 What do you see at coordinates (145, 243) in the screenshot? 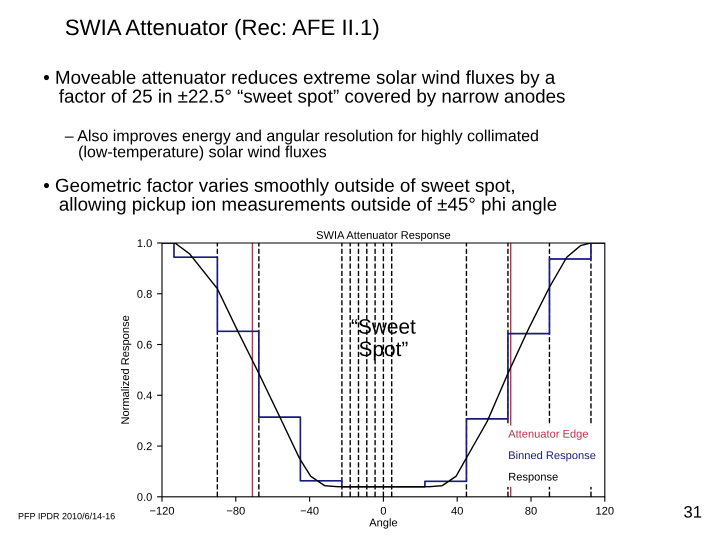
I see `y-tick-label: 1.0` at bounding box center [145, 243].